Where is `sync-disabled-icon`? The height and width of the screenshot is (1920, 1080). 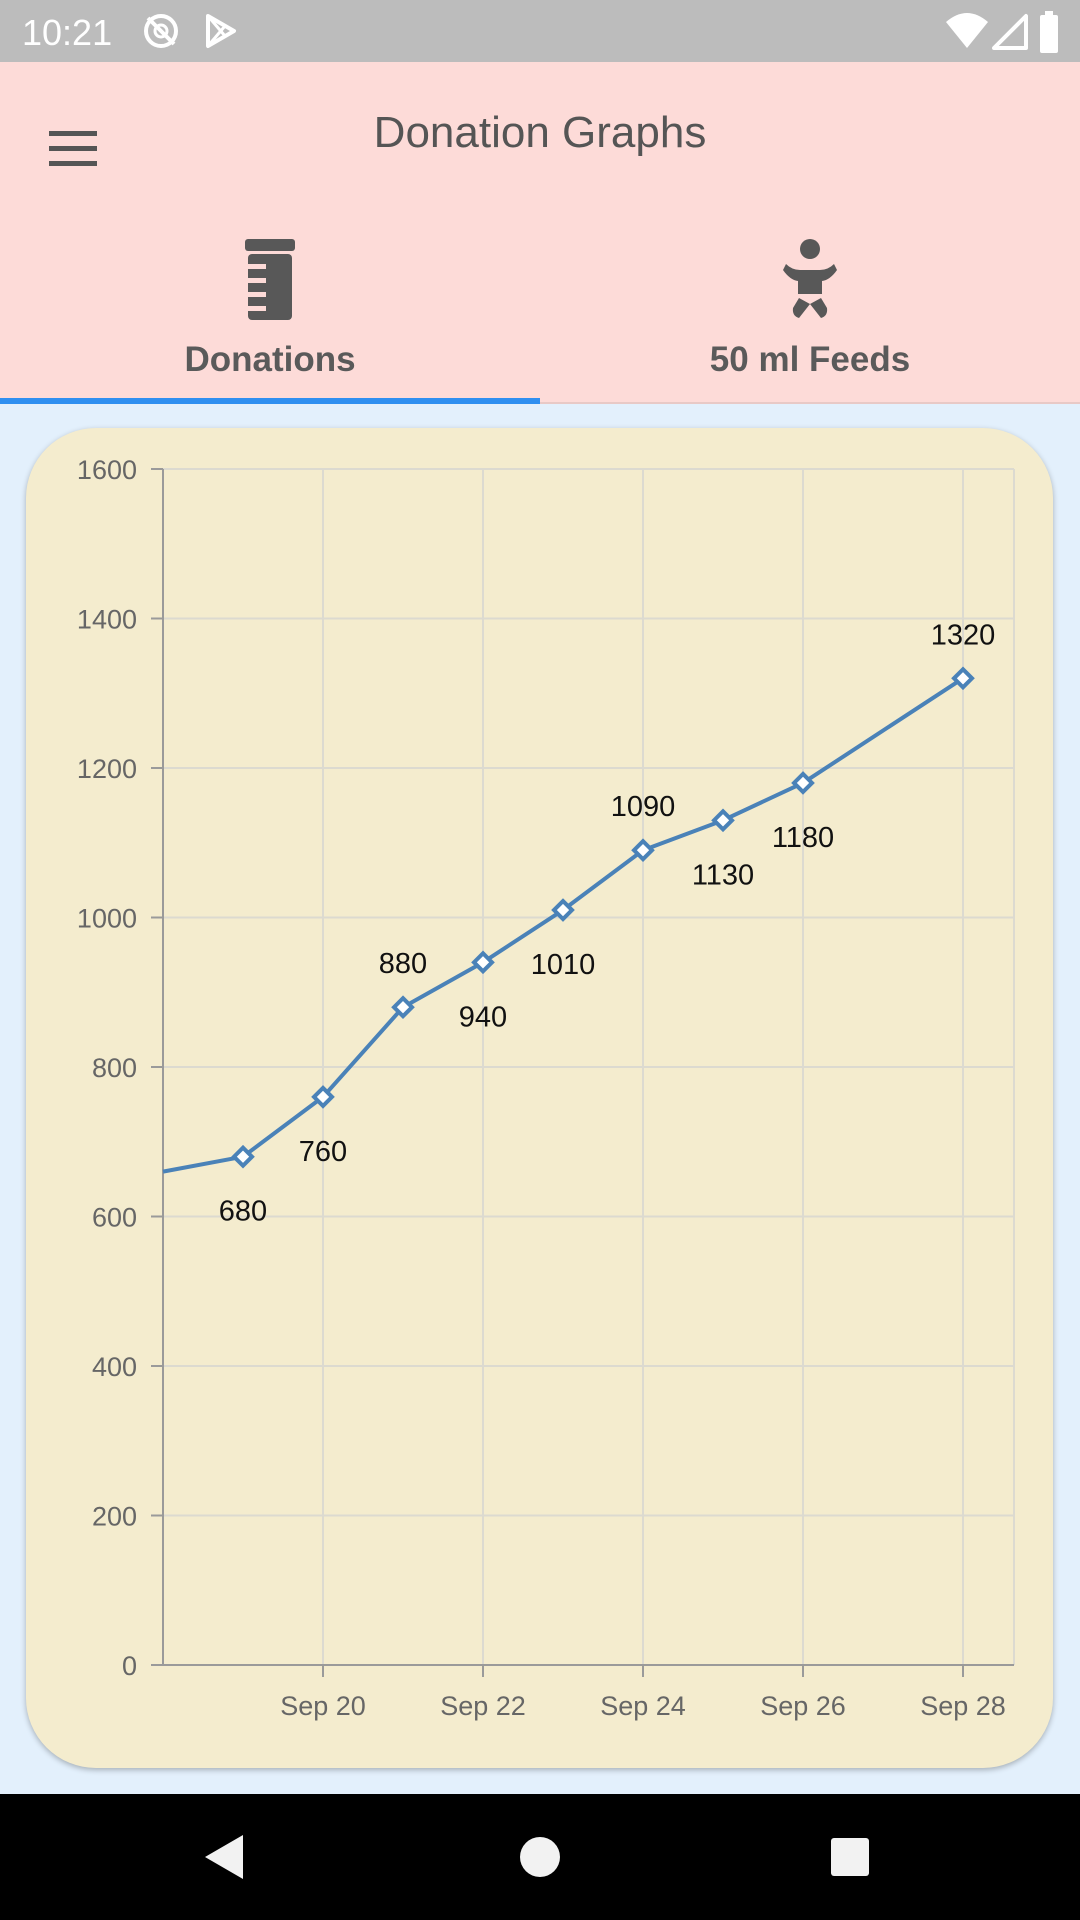
sync-disabled-icon is located at coordinates (161, 31).